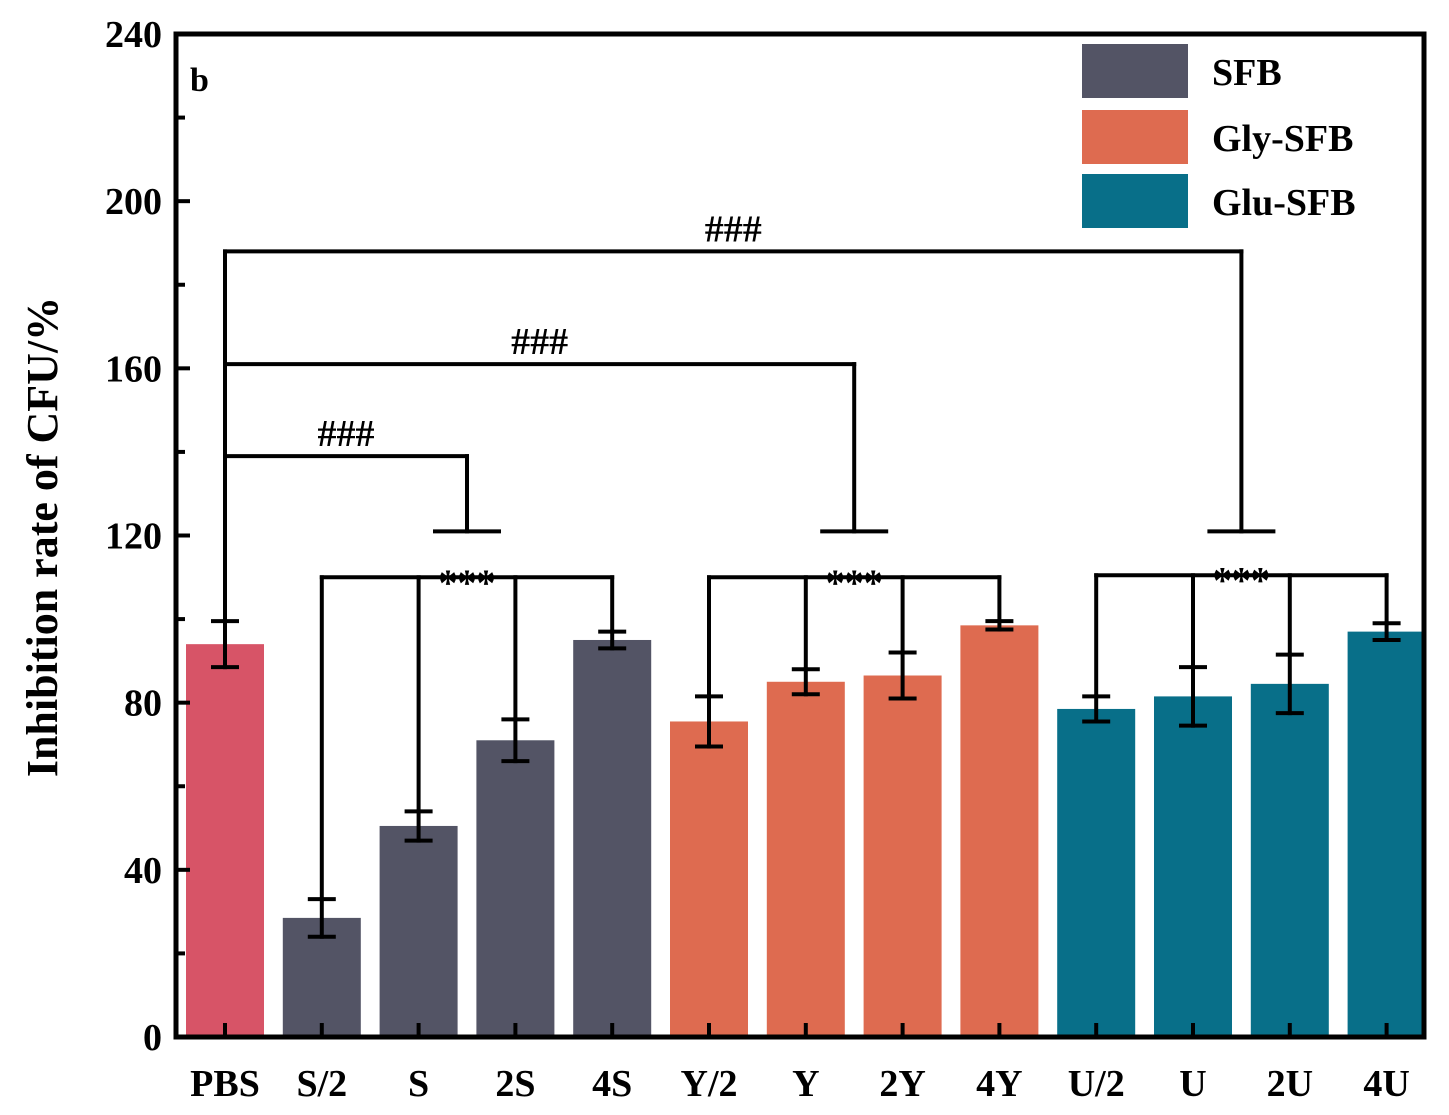 Image resolution: width=1449 pixels, height=1115 pixels. Describe the element at coordinates (612, 1084) in the screenshot. I see `x-tick-label: 4S` at that location.